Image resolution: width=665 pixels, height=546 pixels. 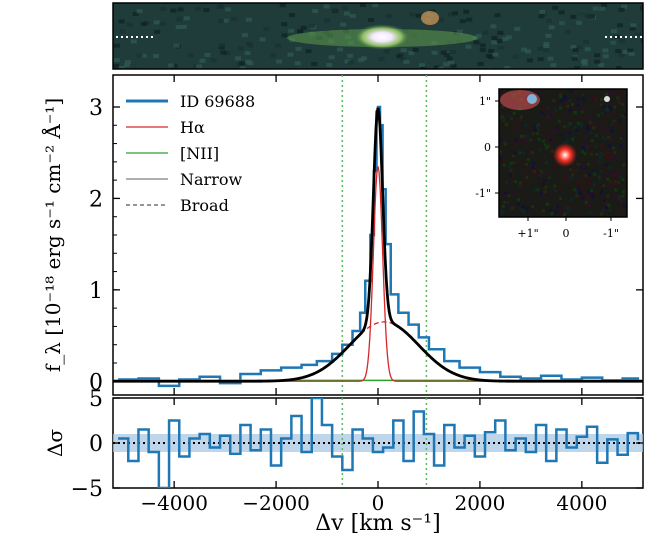 What do you see at coordinates (190, 153) in the screenshot?
I see `legend: ID 69688 Hα [NII] Narrow Broad` at bounding box center [190, 153].